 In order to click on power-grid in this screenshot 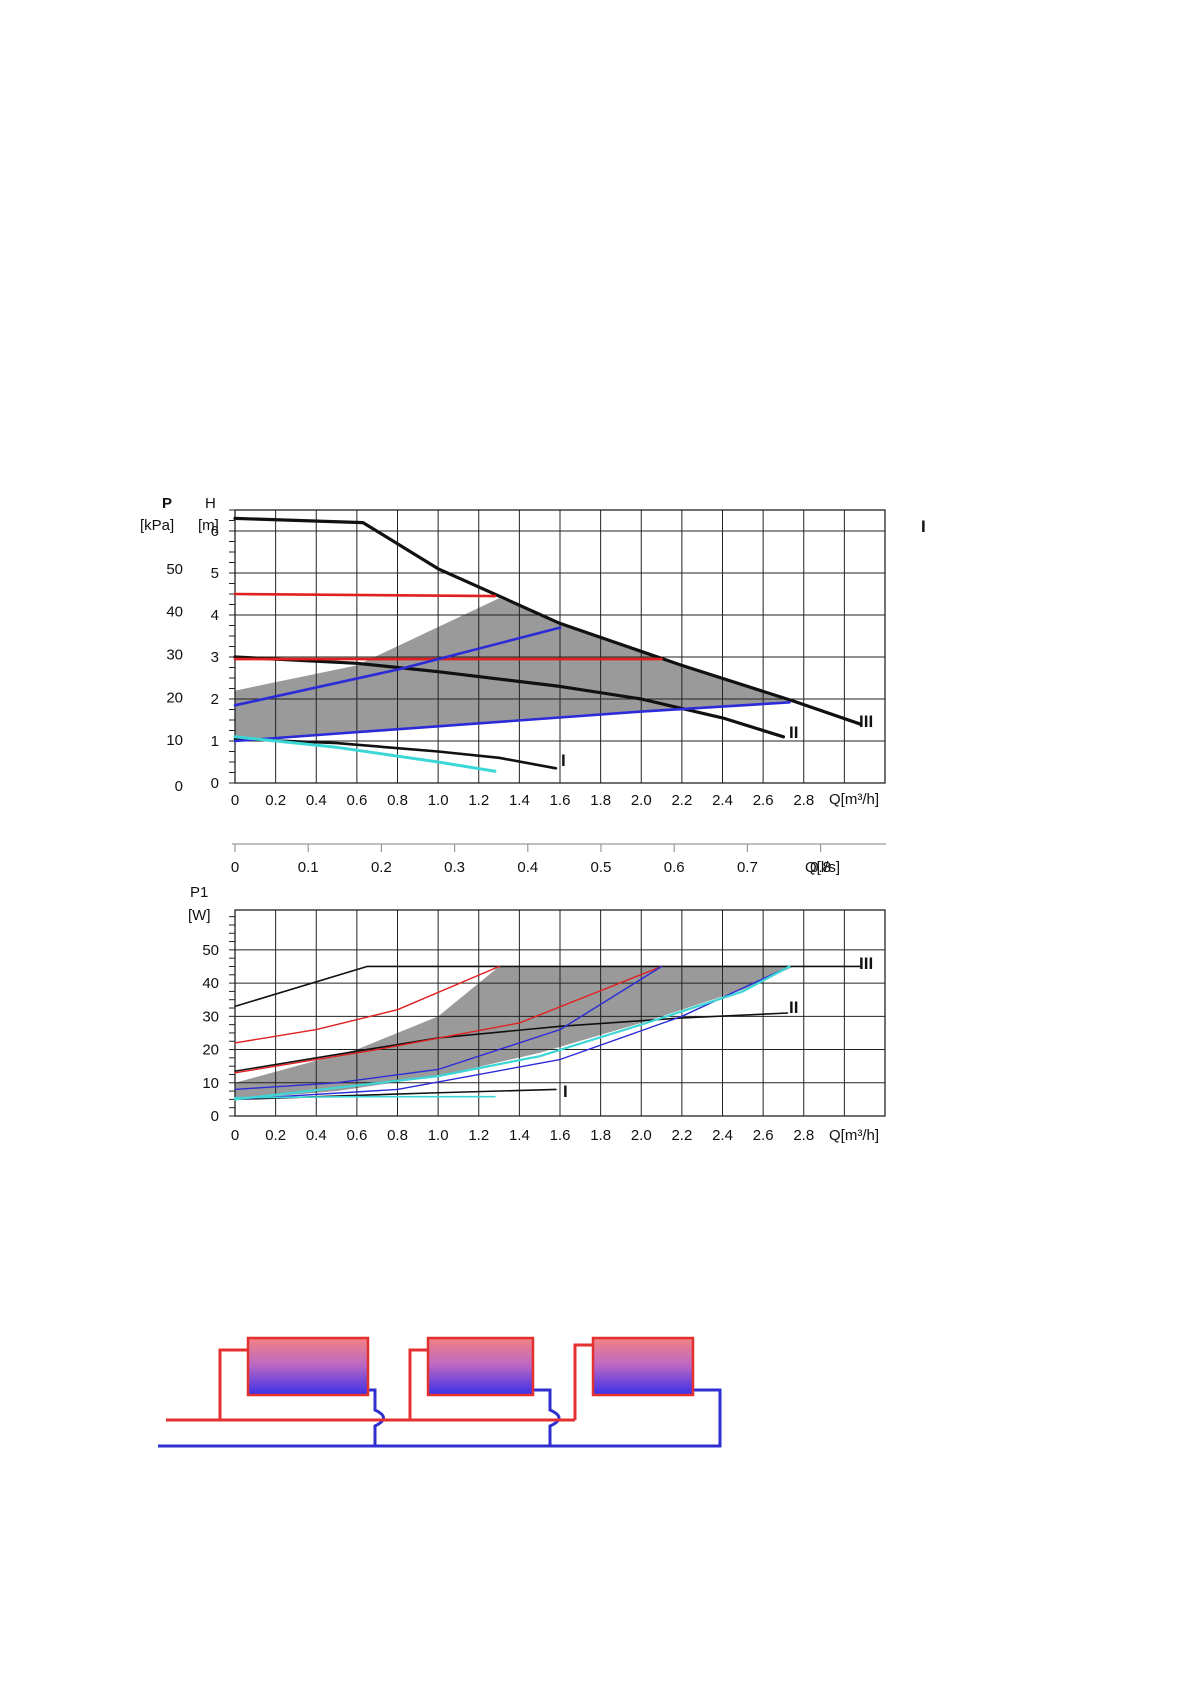, I will do `click(557, 1013)`.